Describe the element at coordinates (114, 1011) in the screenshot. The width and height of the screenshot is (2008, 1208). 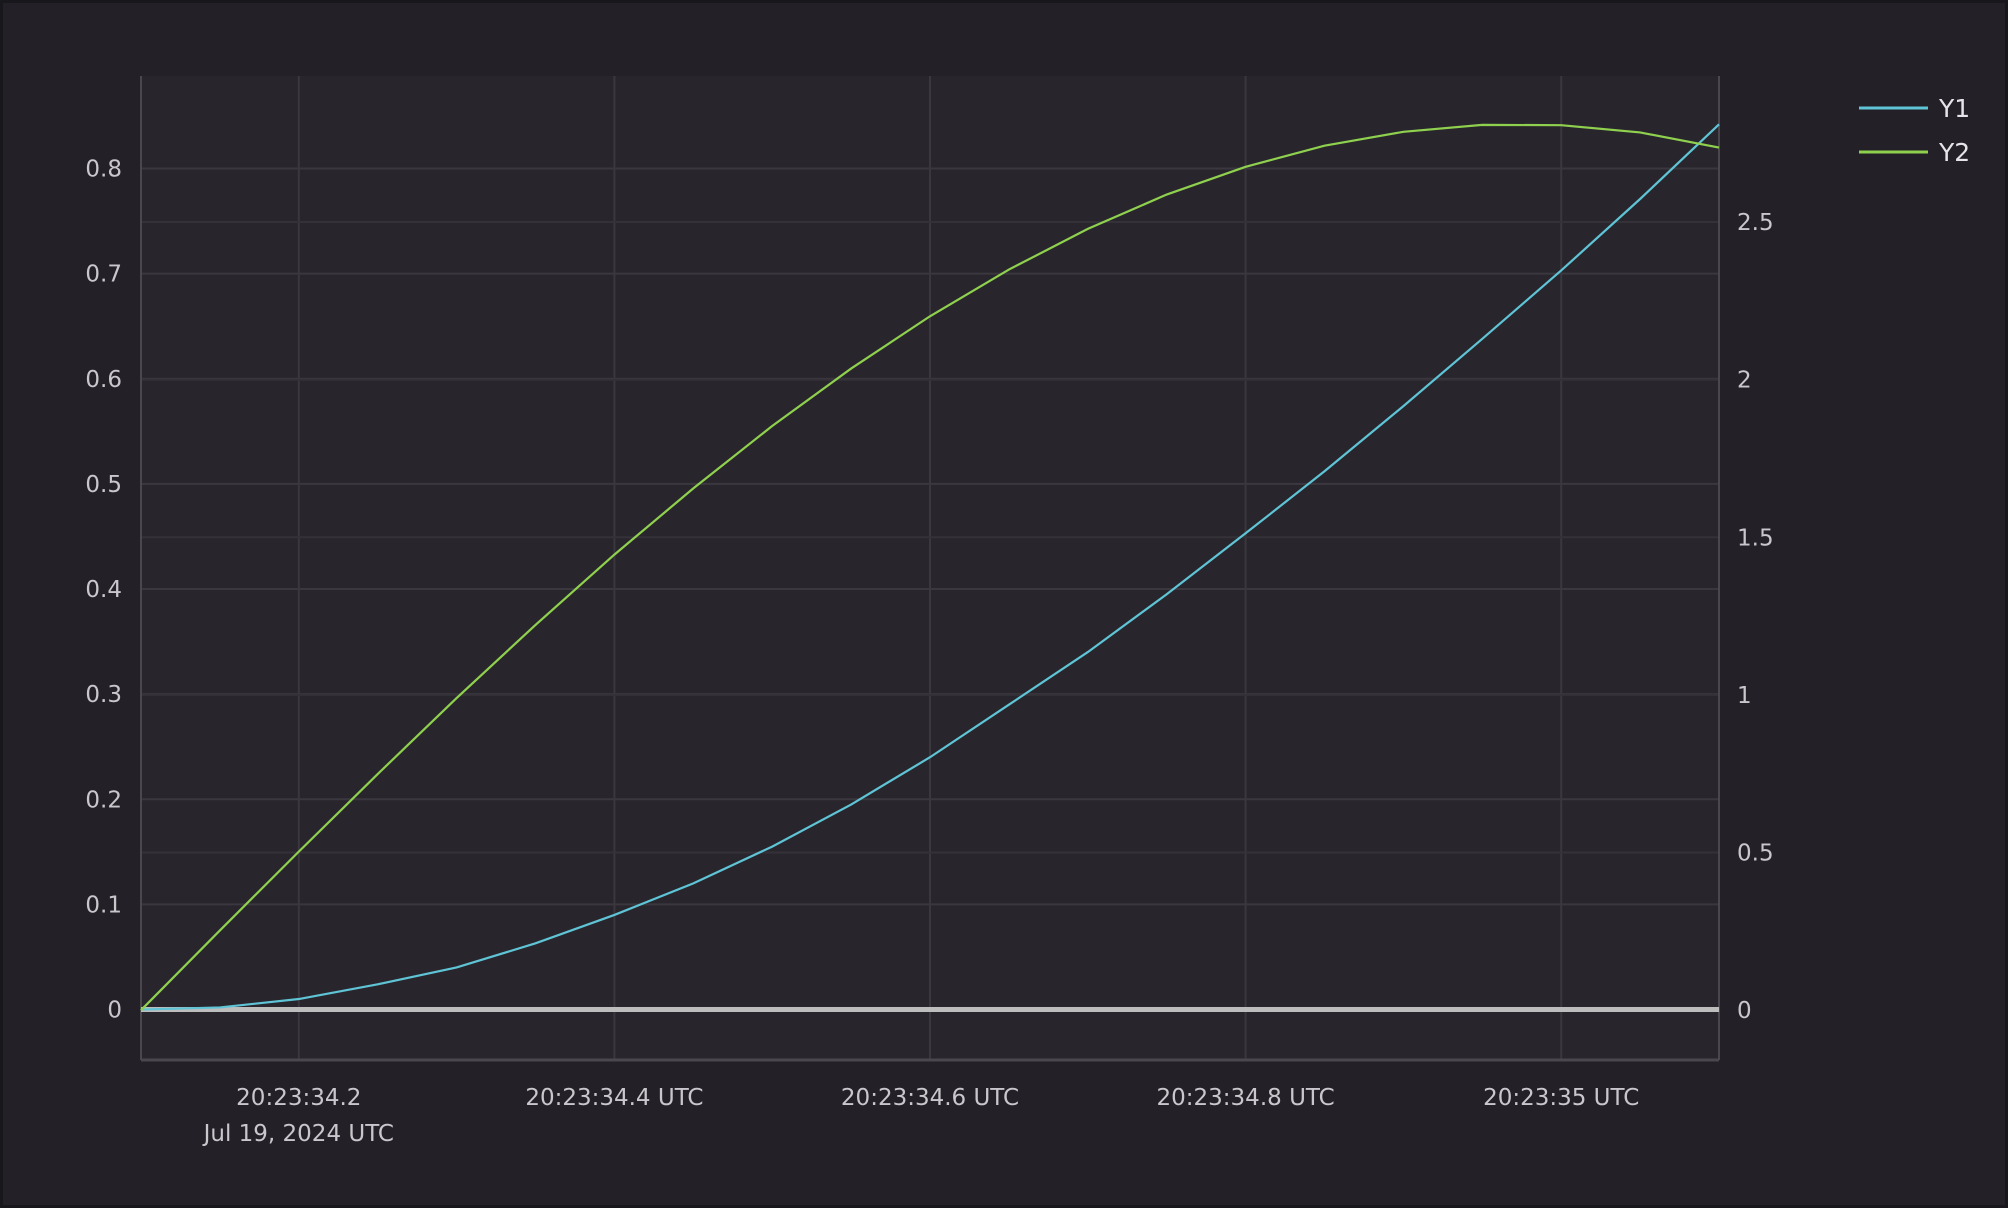
I see `y-tick-label: 0` at that location.